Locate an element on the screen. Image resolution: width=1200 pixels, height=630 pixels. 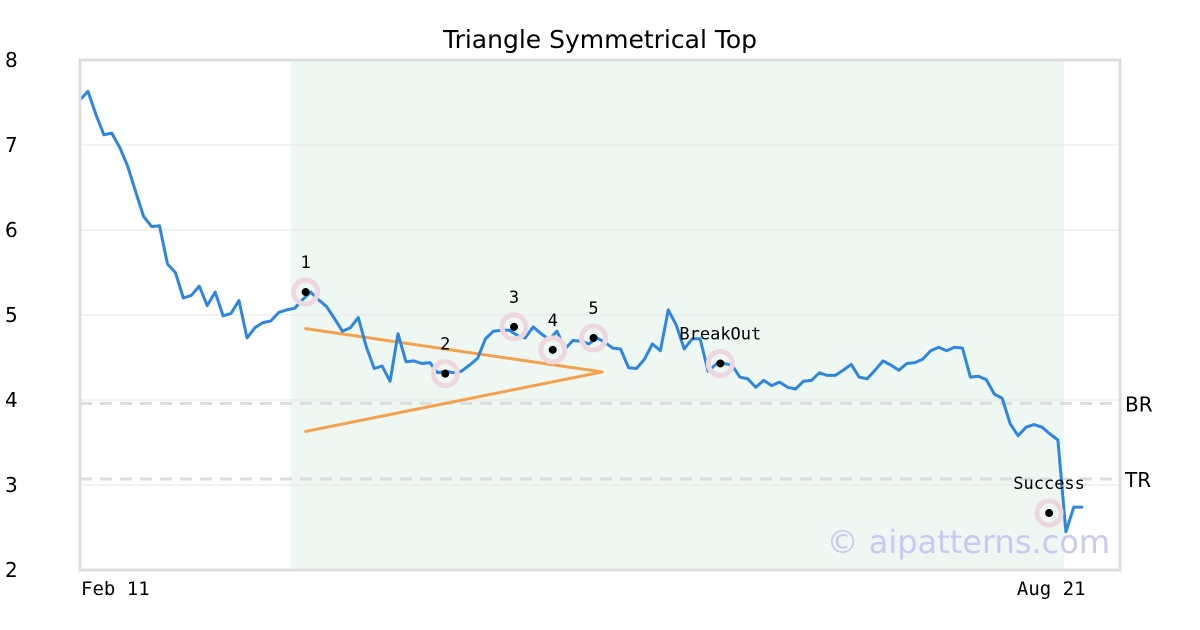
point-dot-breakout is located at coordinates (720, 363).